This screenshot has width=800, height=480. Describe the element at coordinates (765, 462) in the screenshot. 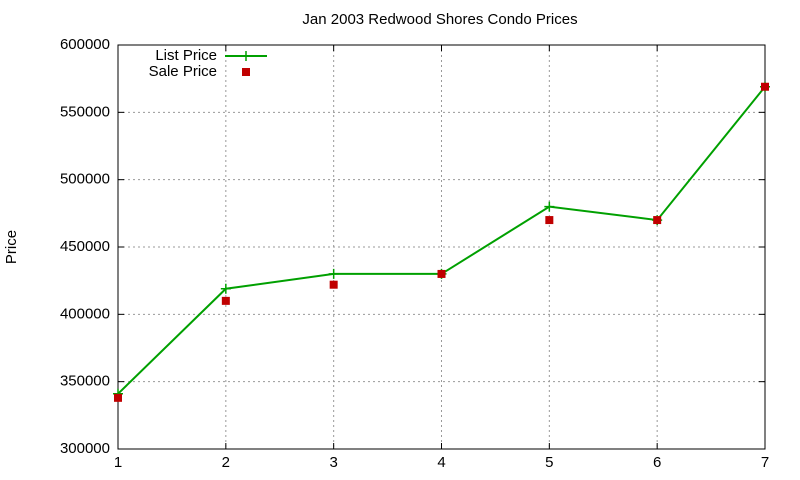

I see `x-tick-label: 7` at that location.